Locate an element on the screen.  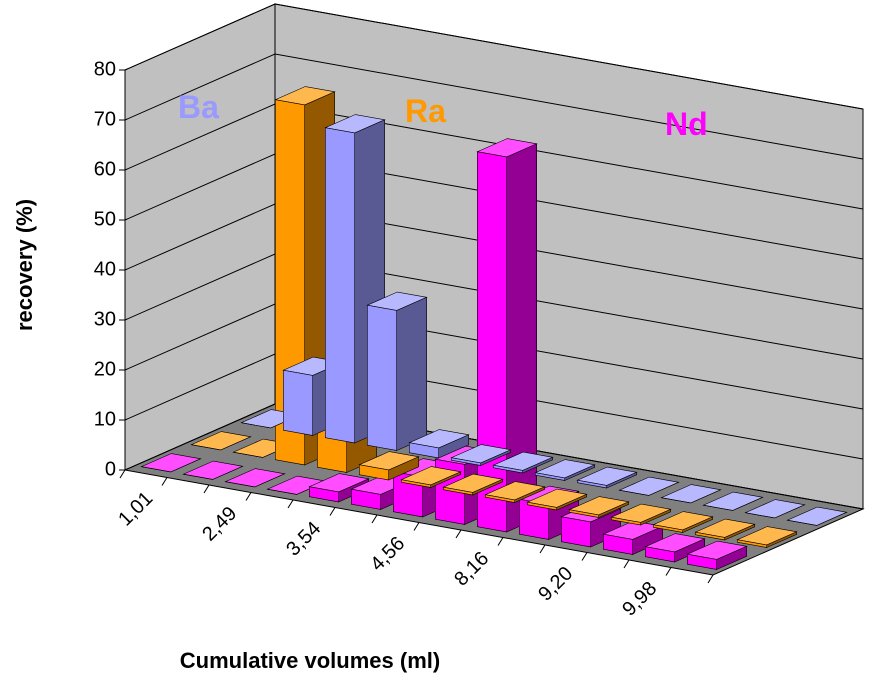
y-tick-label: 0 is located at coordinates (110, 469).